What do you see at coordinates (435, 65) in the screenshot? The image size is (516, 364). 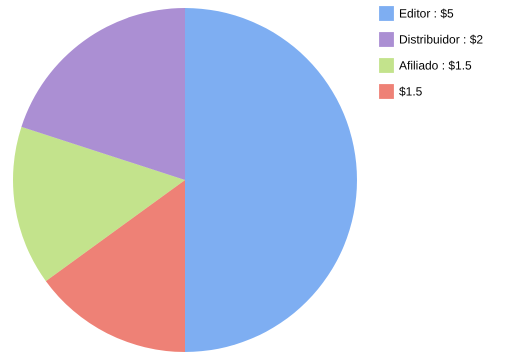 I see `legend-label: Afiliado : $1.5` at bounding box center [435, 65].